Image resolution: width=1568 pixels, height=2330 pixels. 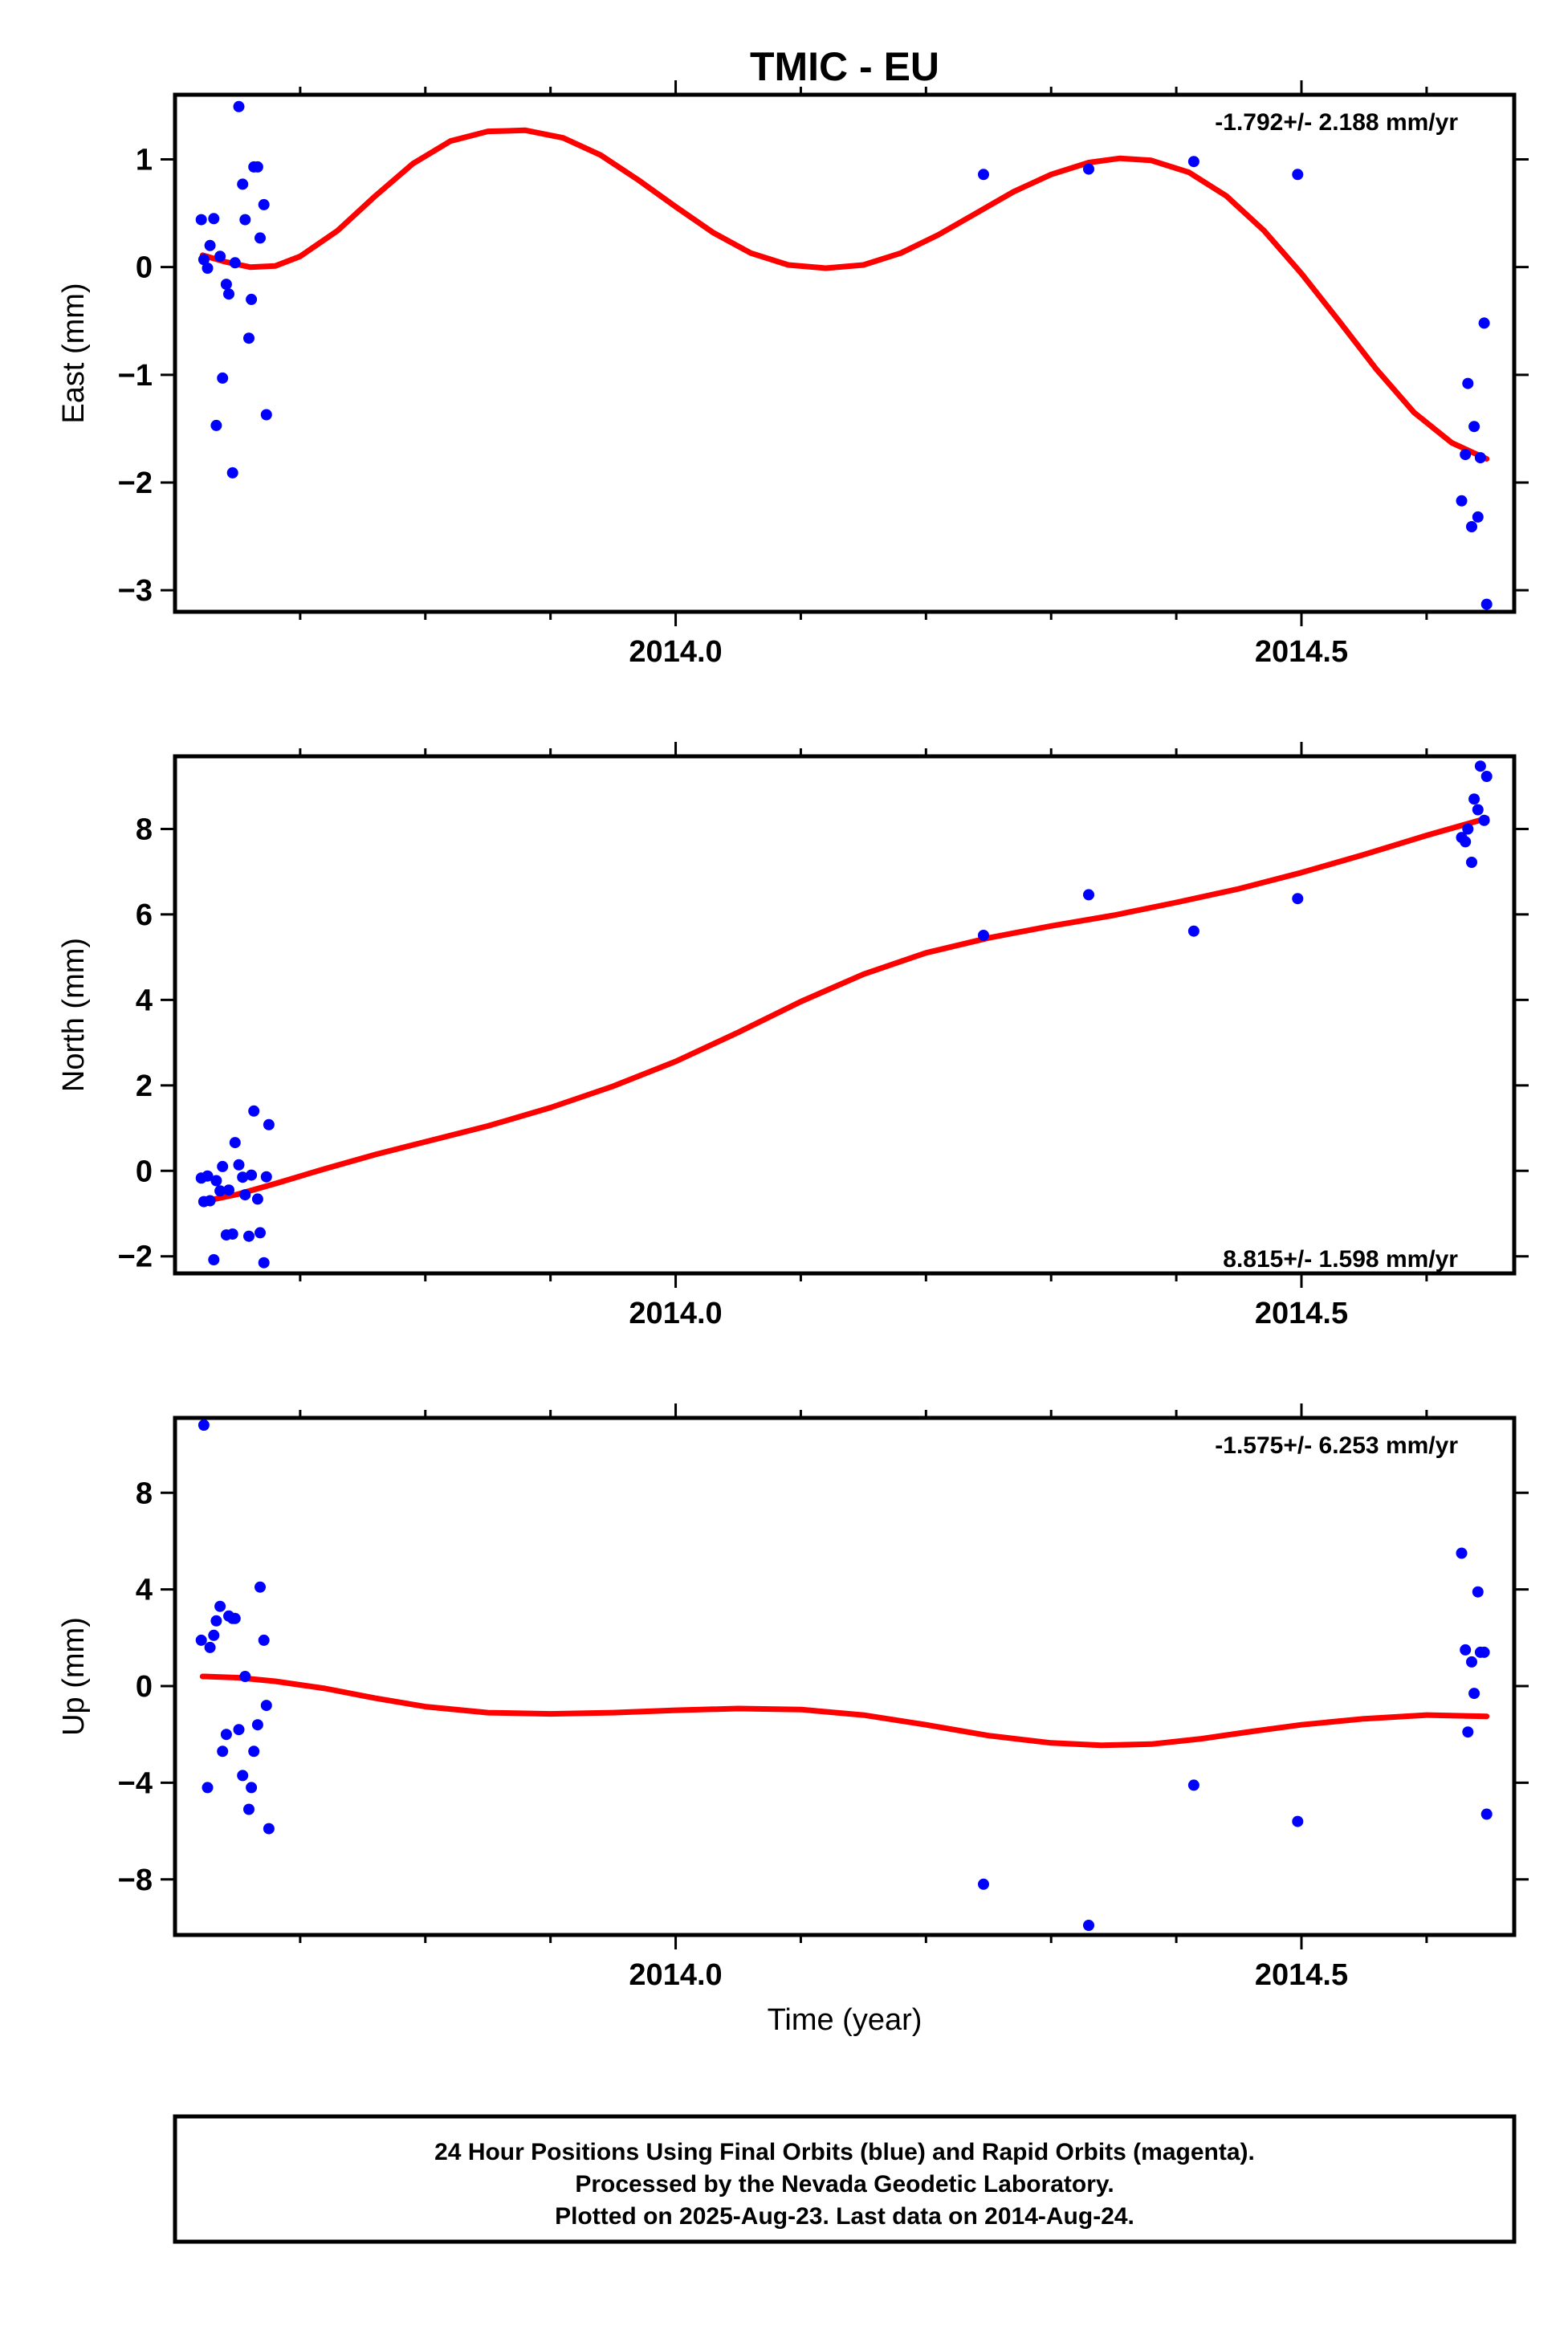 I want to click on east-y-tick-label: −2, so click(x=135, y=483).